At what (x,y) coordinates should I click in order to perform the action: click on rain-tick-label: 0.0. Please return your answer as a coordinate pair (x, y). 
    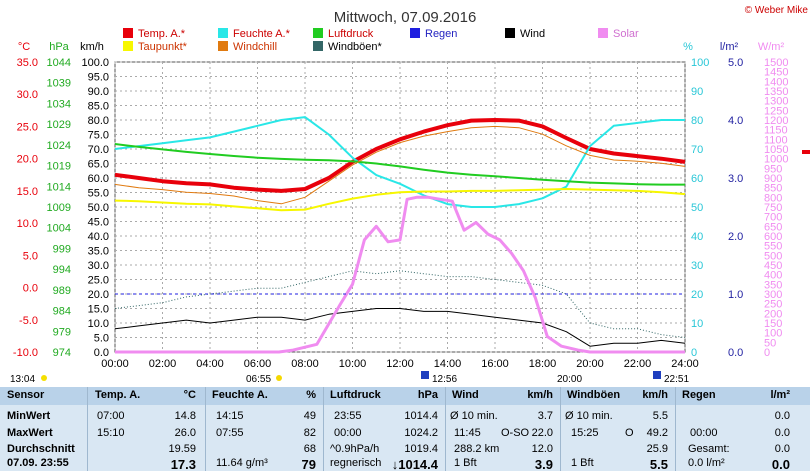
    Looking at the image, I should click on (735, 353).